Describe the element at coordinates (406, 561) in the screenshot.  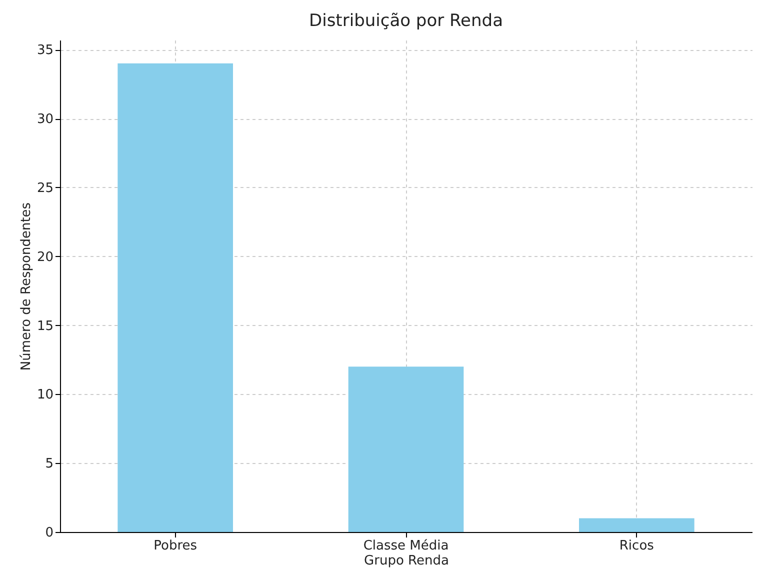
I see `x-axis-title: Grupo Renda` at that location.